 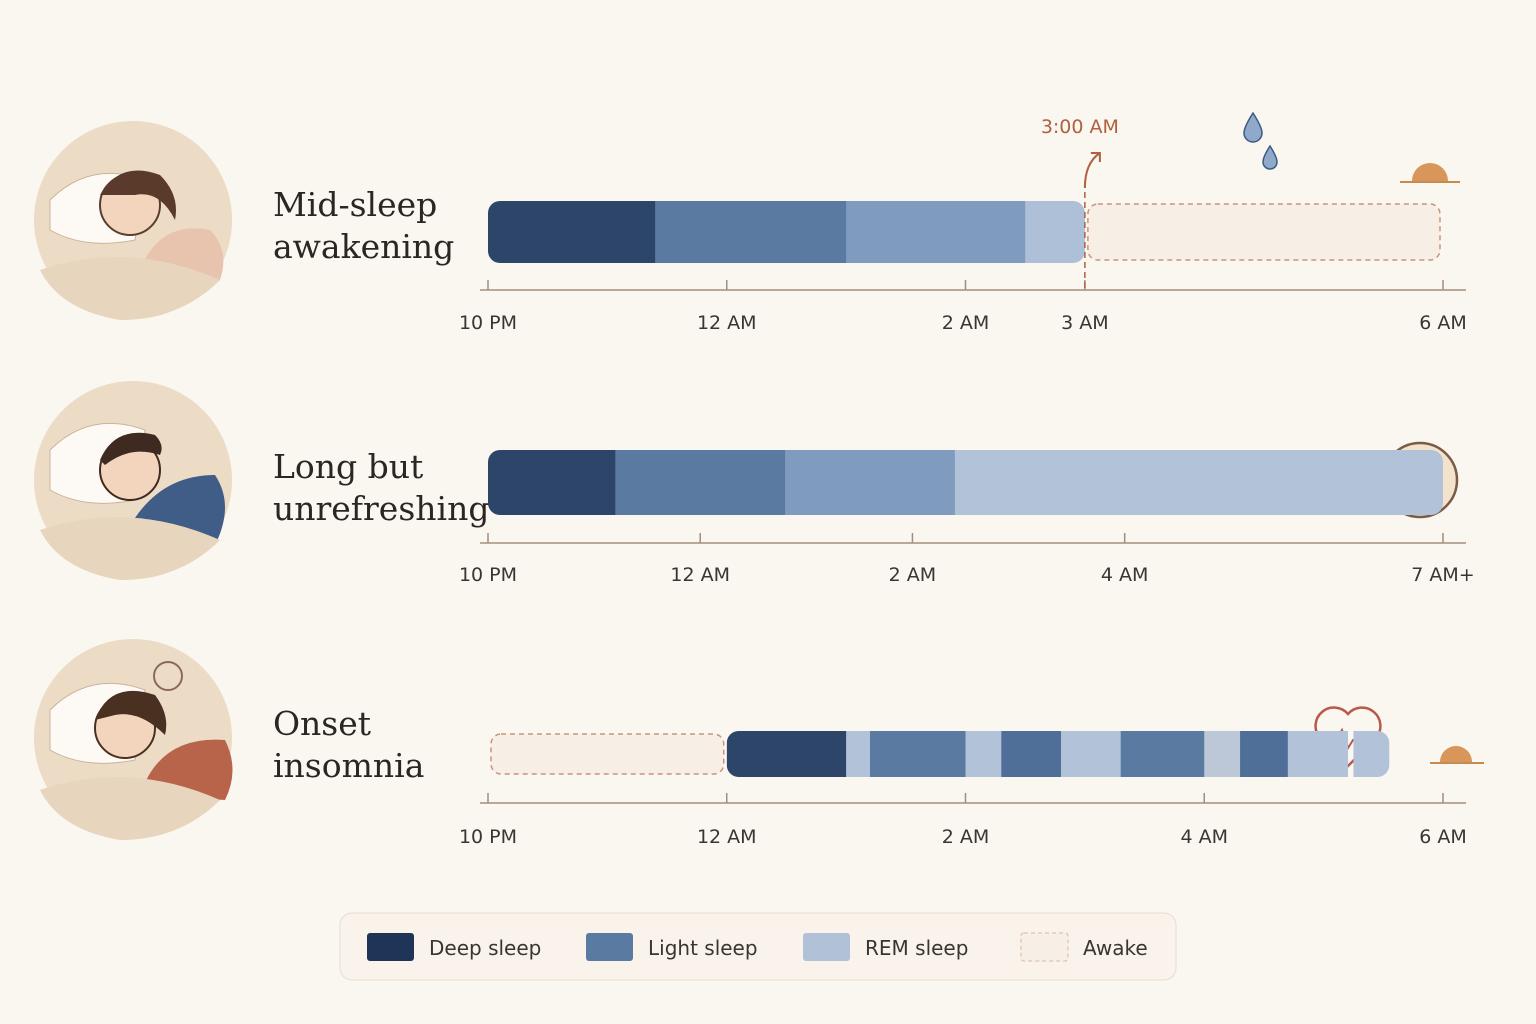 I want to click on legend-label: Deep sleep, so click(x=485, y=948).